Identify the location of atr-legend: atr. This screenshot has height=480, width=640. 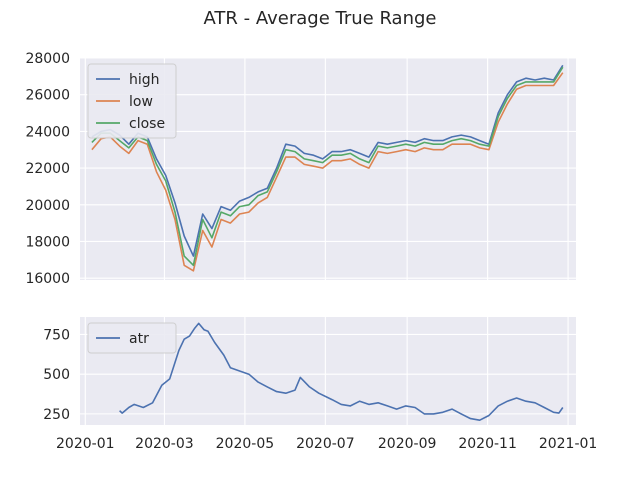
(132, 338).